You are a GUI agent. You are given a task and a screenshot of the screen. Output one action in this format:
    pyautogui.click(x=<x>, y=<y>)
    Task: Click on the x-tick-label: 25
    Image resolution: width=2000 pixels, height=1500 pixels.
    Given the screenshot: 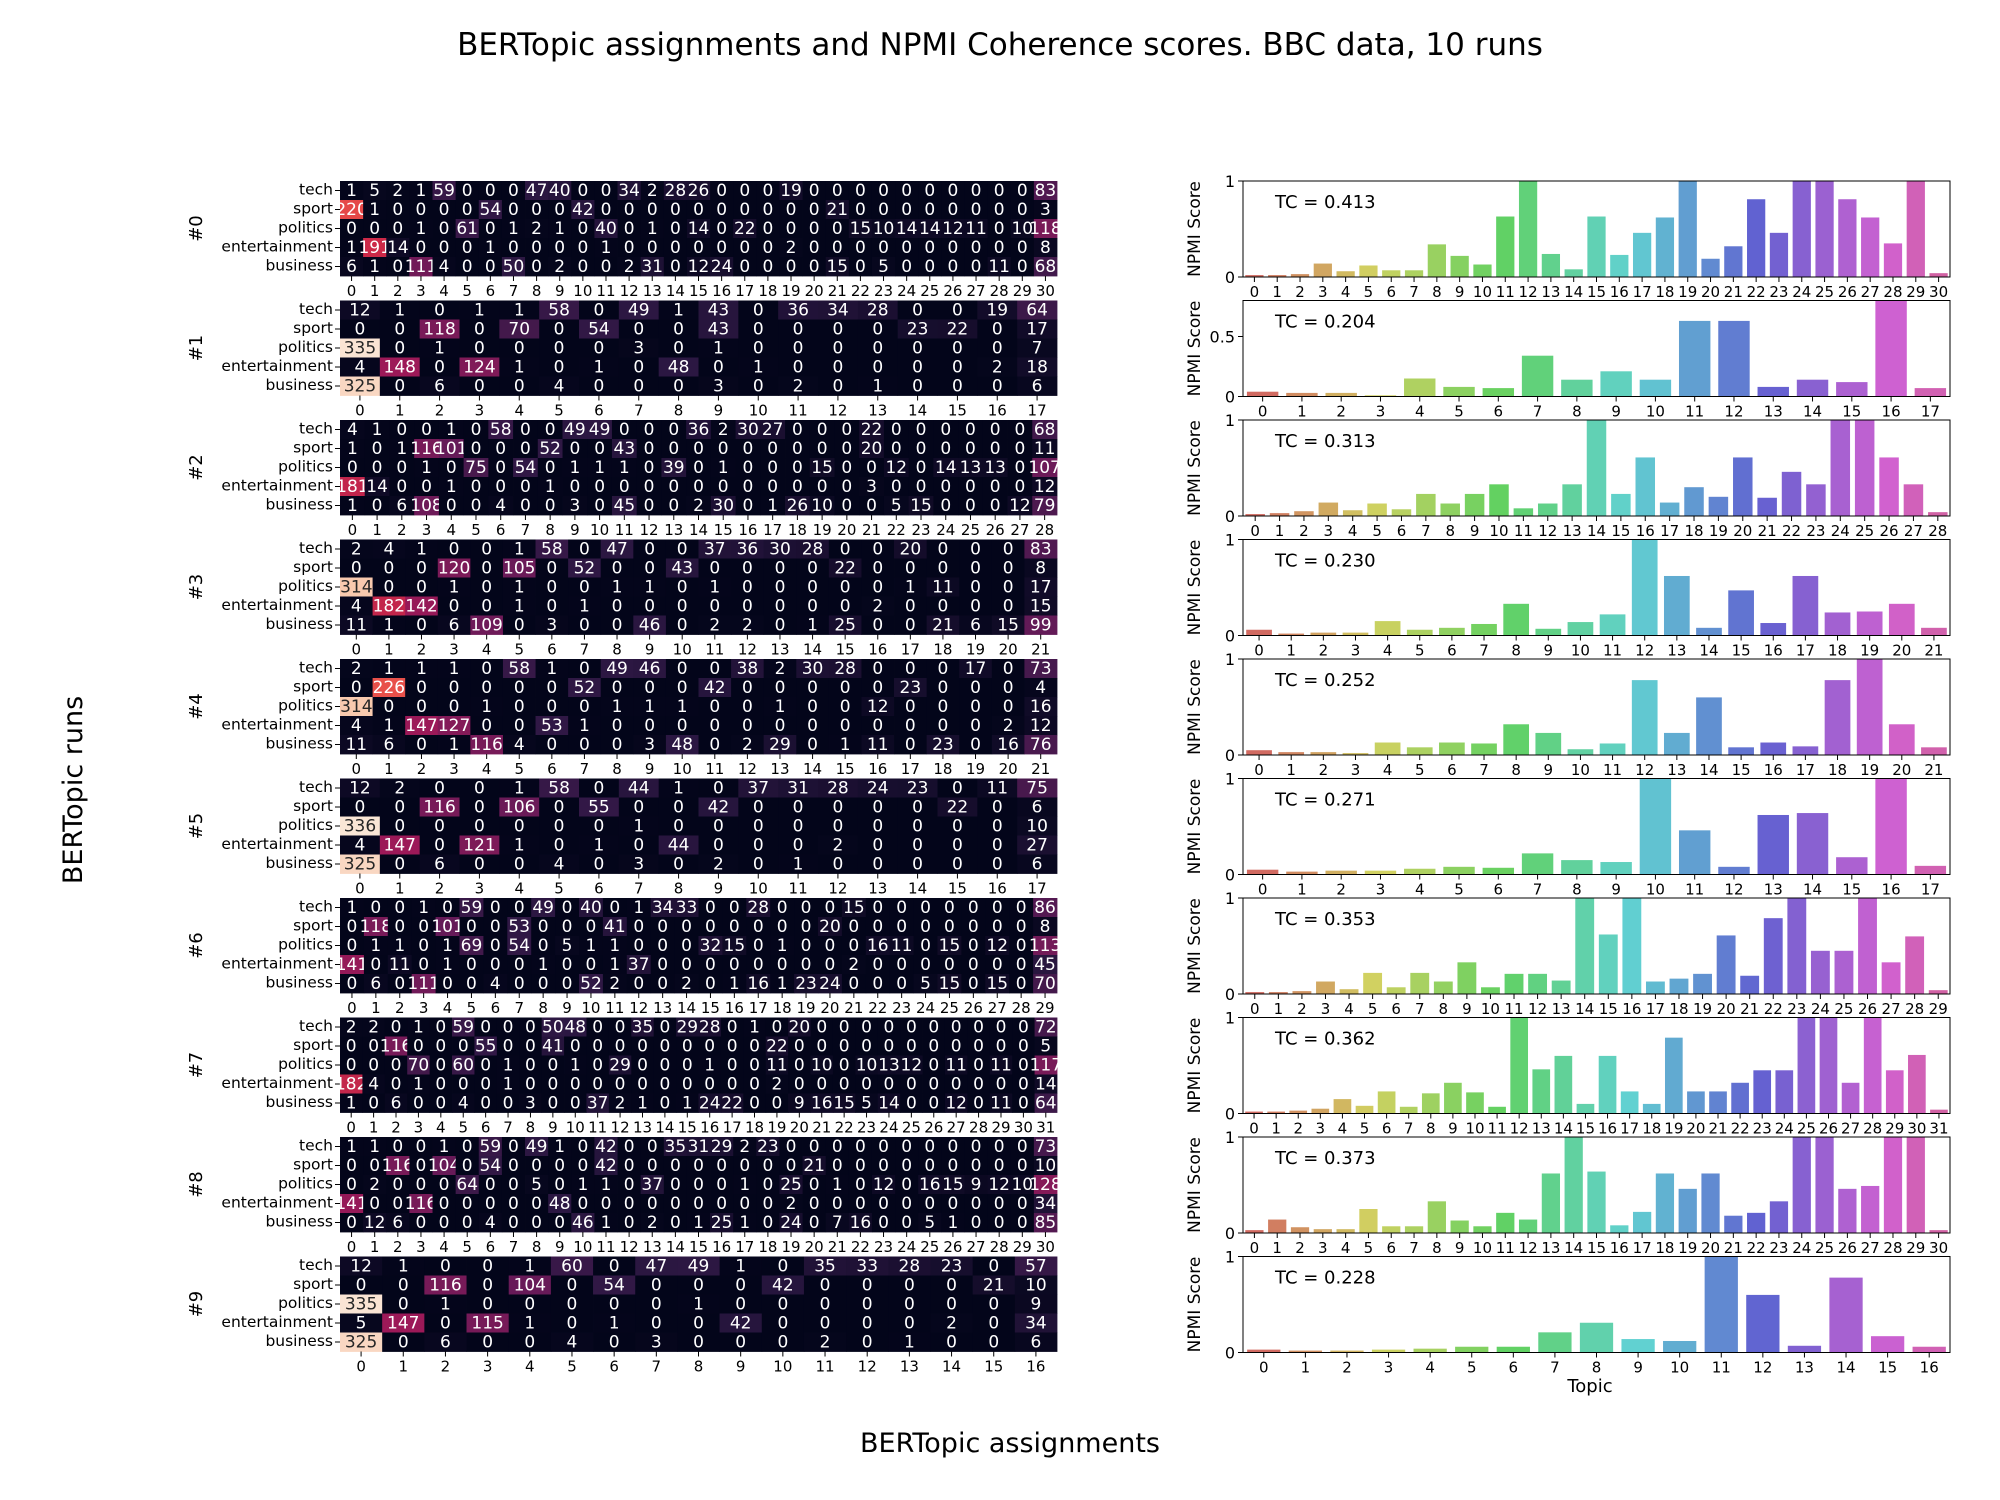 What is the action you would take?
    pyautogui.click(x=1824, y=292)
    